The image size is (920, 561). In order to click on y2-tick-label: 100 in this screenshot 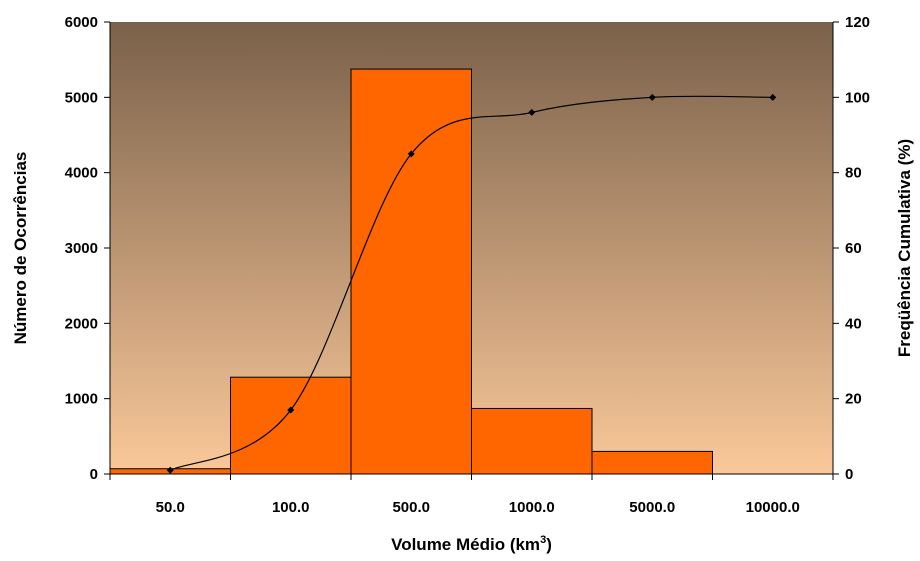, I will do `click(857, 97)`.